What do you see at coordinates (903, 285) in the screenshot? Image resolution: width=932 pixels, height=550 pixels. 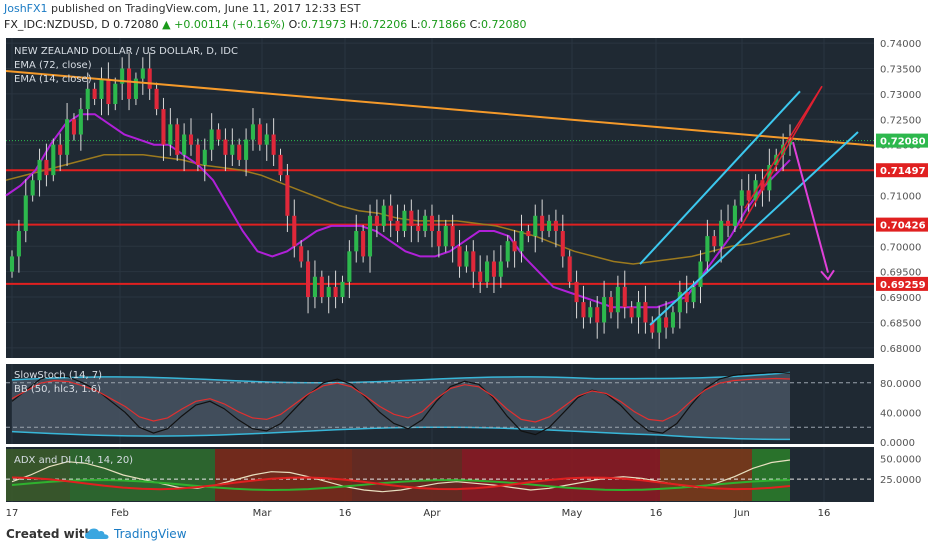 I see `price-tag-label: 0.69259` at bounding box center [903, 285].